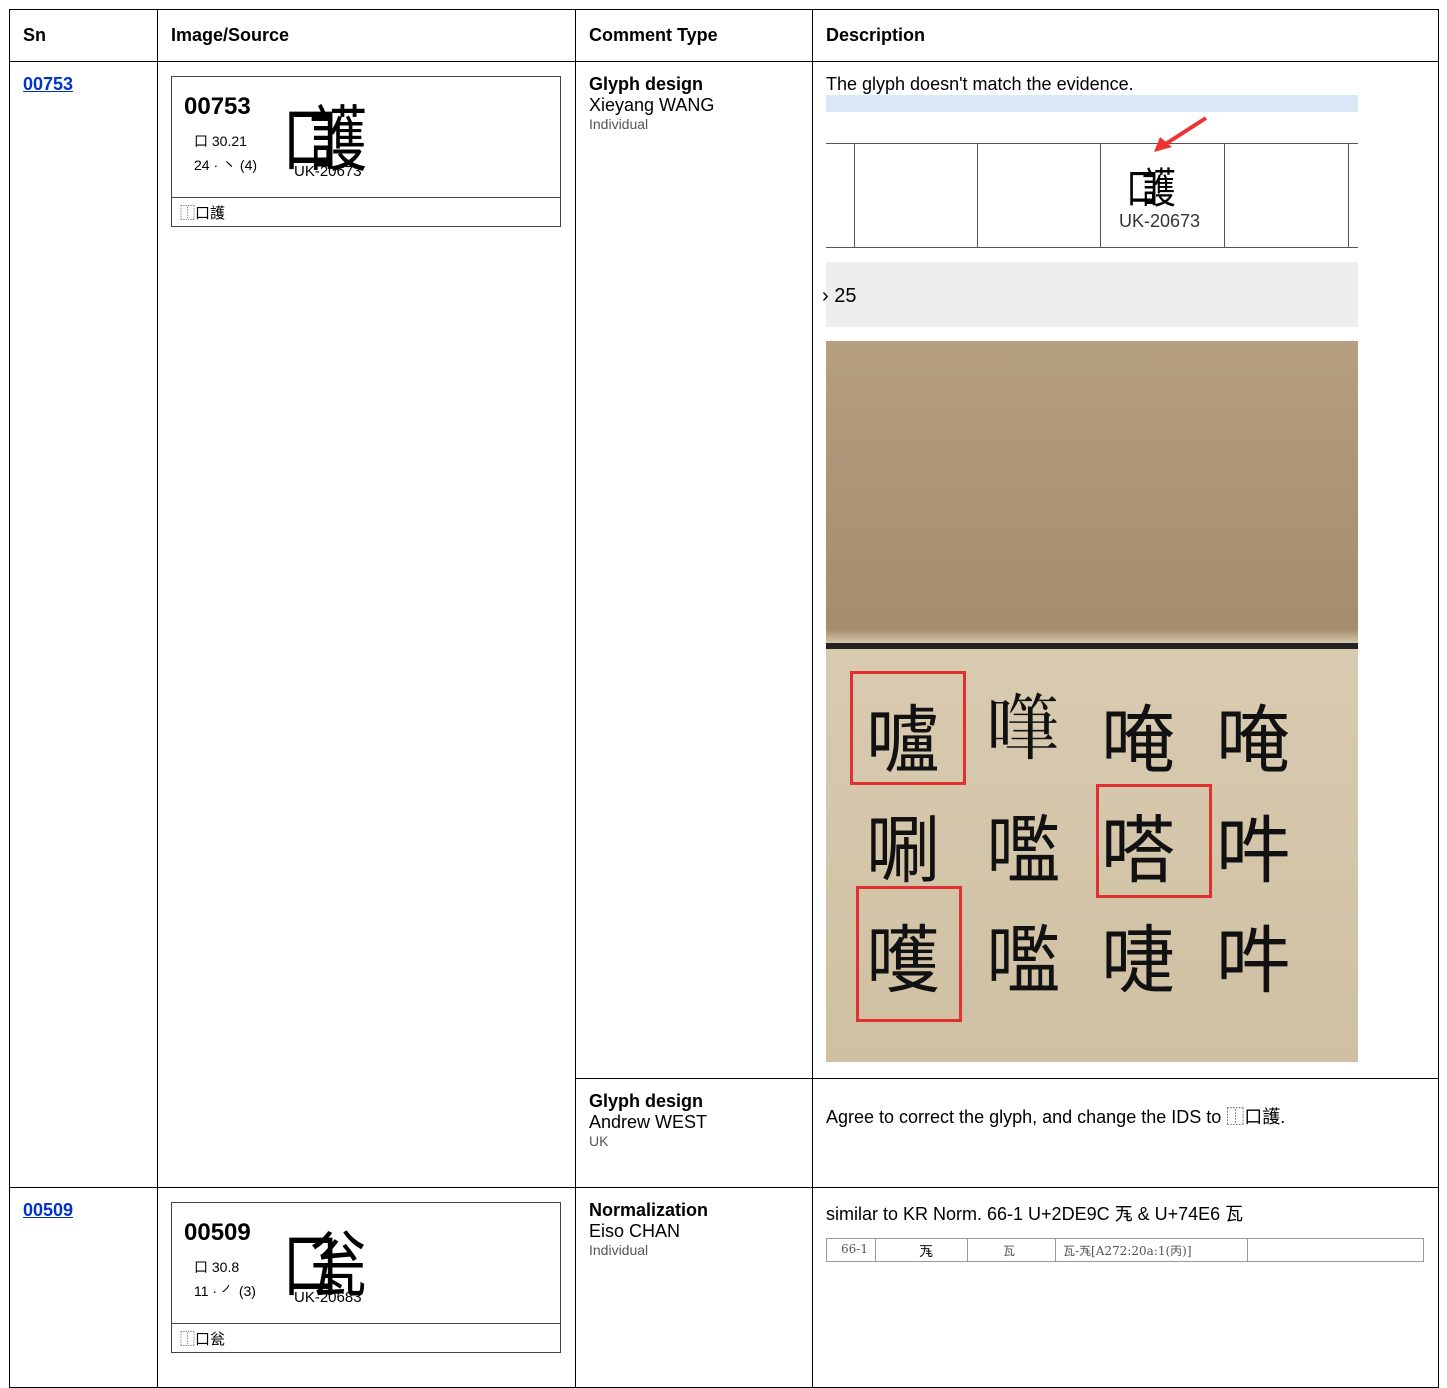 The height and width of the screenshot is (1388, 1447). I want to click on card-id: 00509, so click(217, 1232).